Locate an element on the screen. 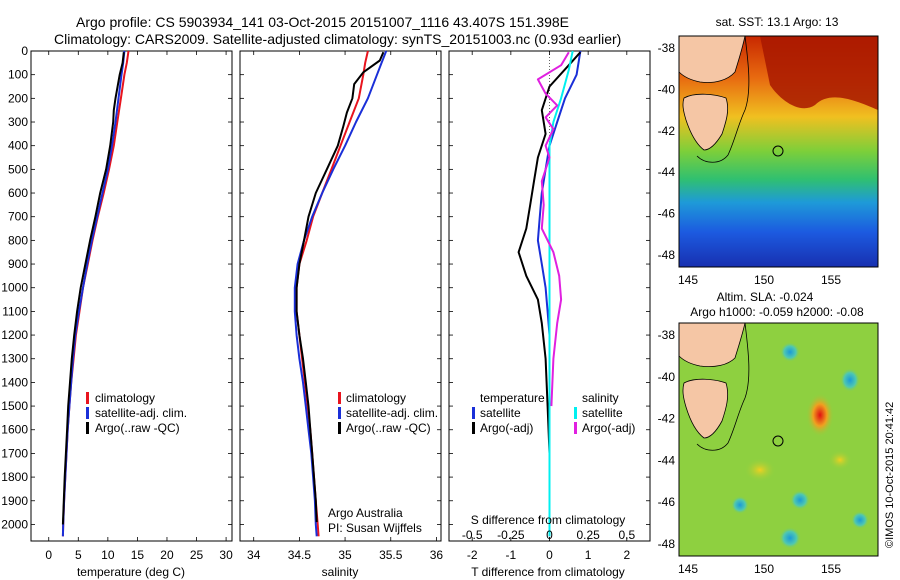 Image resolution: width=900 pixels, height=580 pixels. x-tick-label: 36 is located at coordinates (437, 555).